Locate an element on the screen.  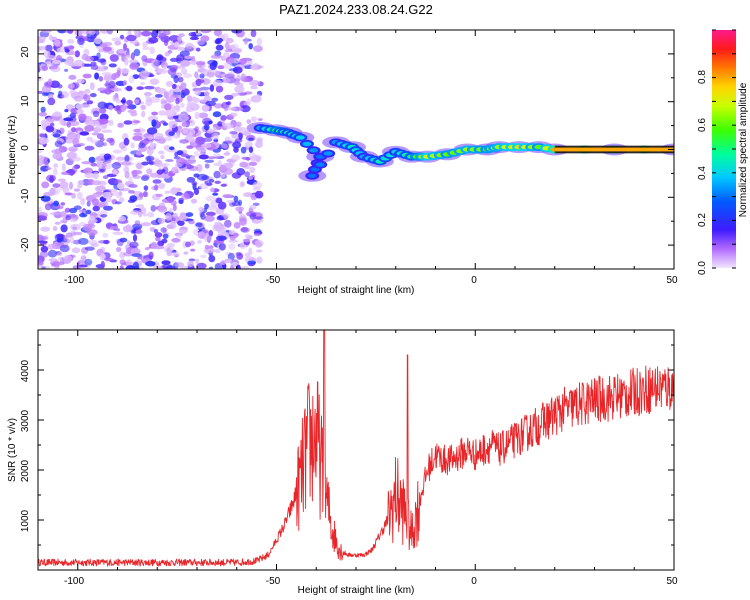
colorbar-tick-0-8: 0.8 is located at coordinates (702, 77).